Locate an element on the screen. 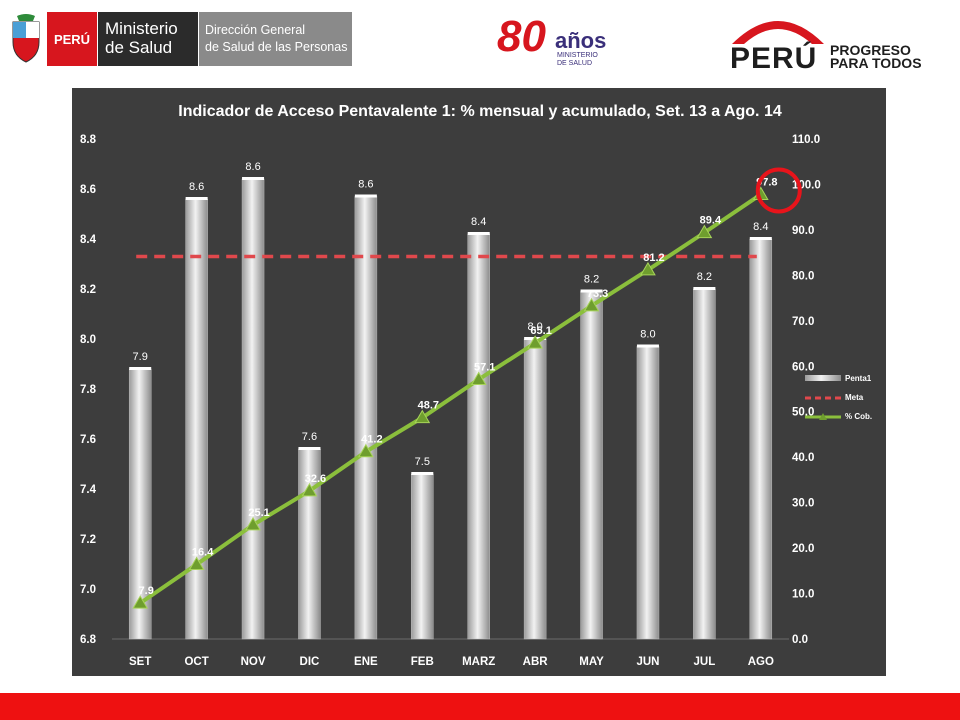  legend: Penta1 Meta % Cob. is located at coordinates (838, 397).